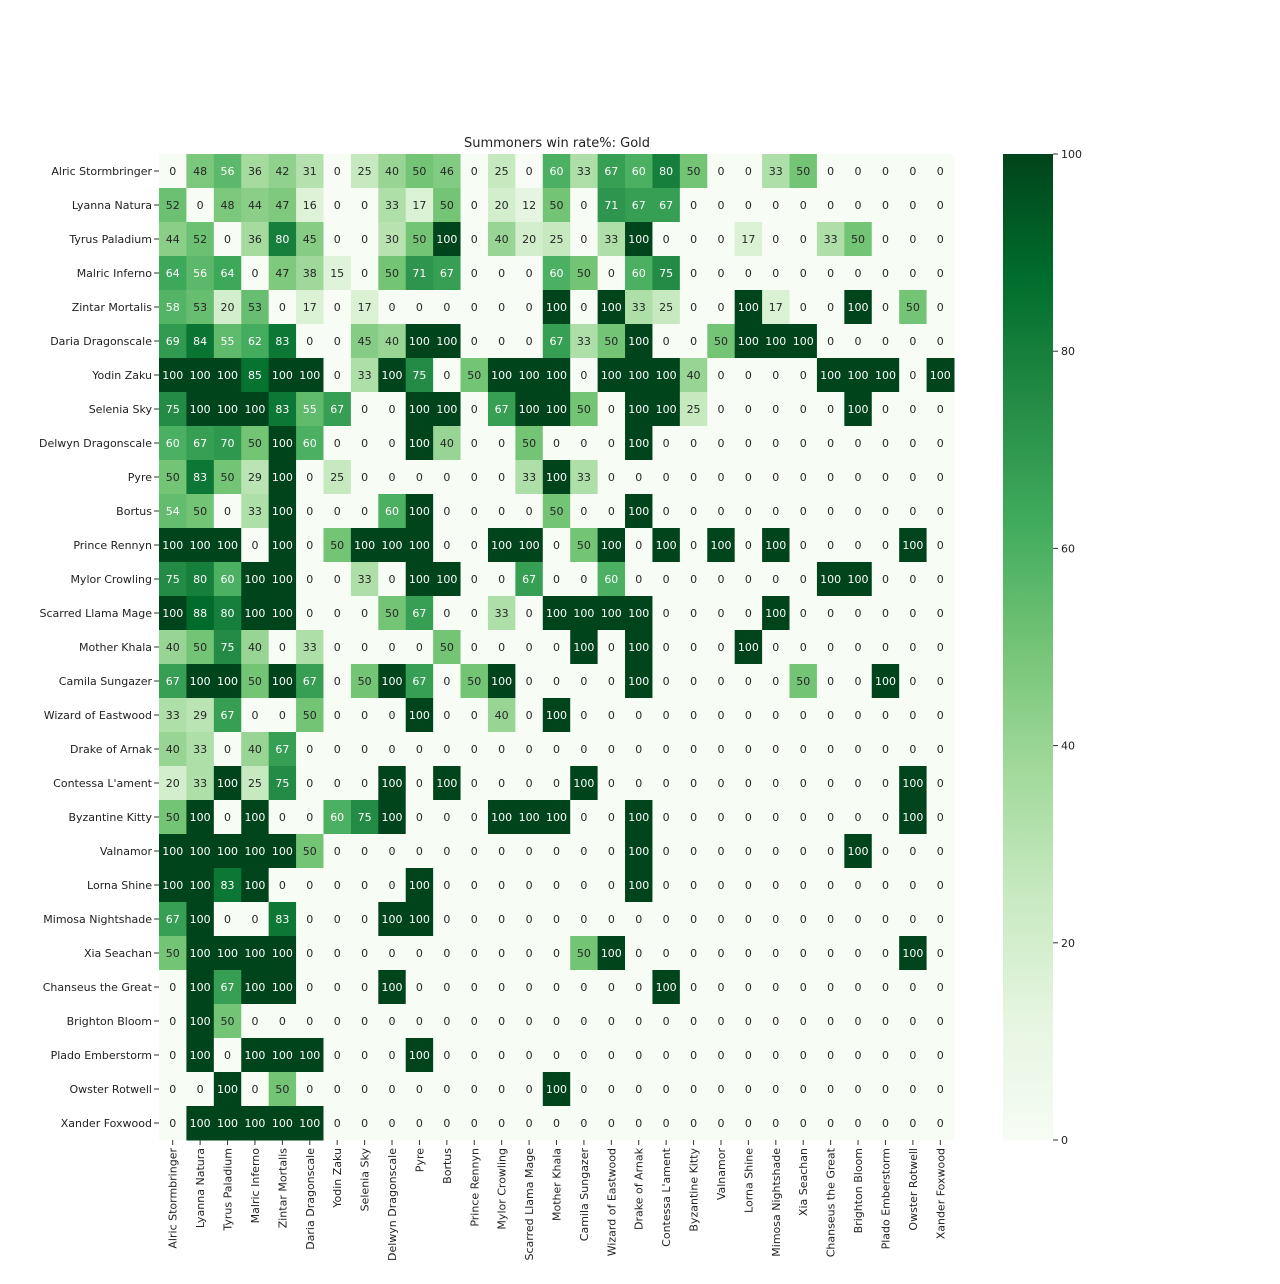 The height and width of the screenshot is (1284, 1280). Describe the element at coordinates (1071, 154) in the screenshot. I see `colorbar-tick-label: 100` at that location.